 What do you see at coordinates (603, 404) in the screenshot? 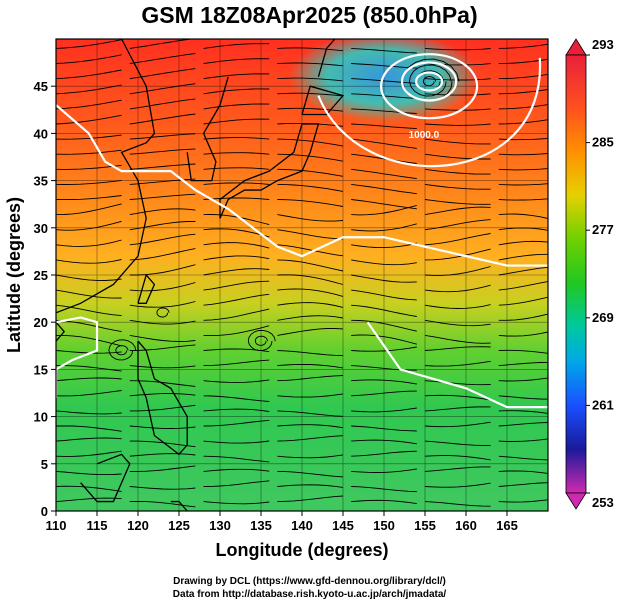
I see `colorbar-label: 261` at bounding box center [603, 404].